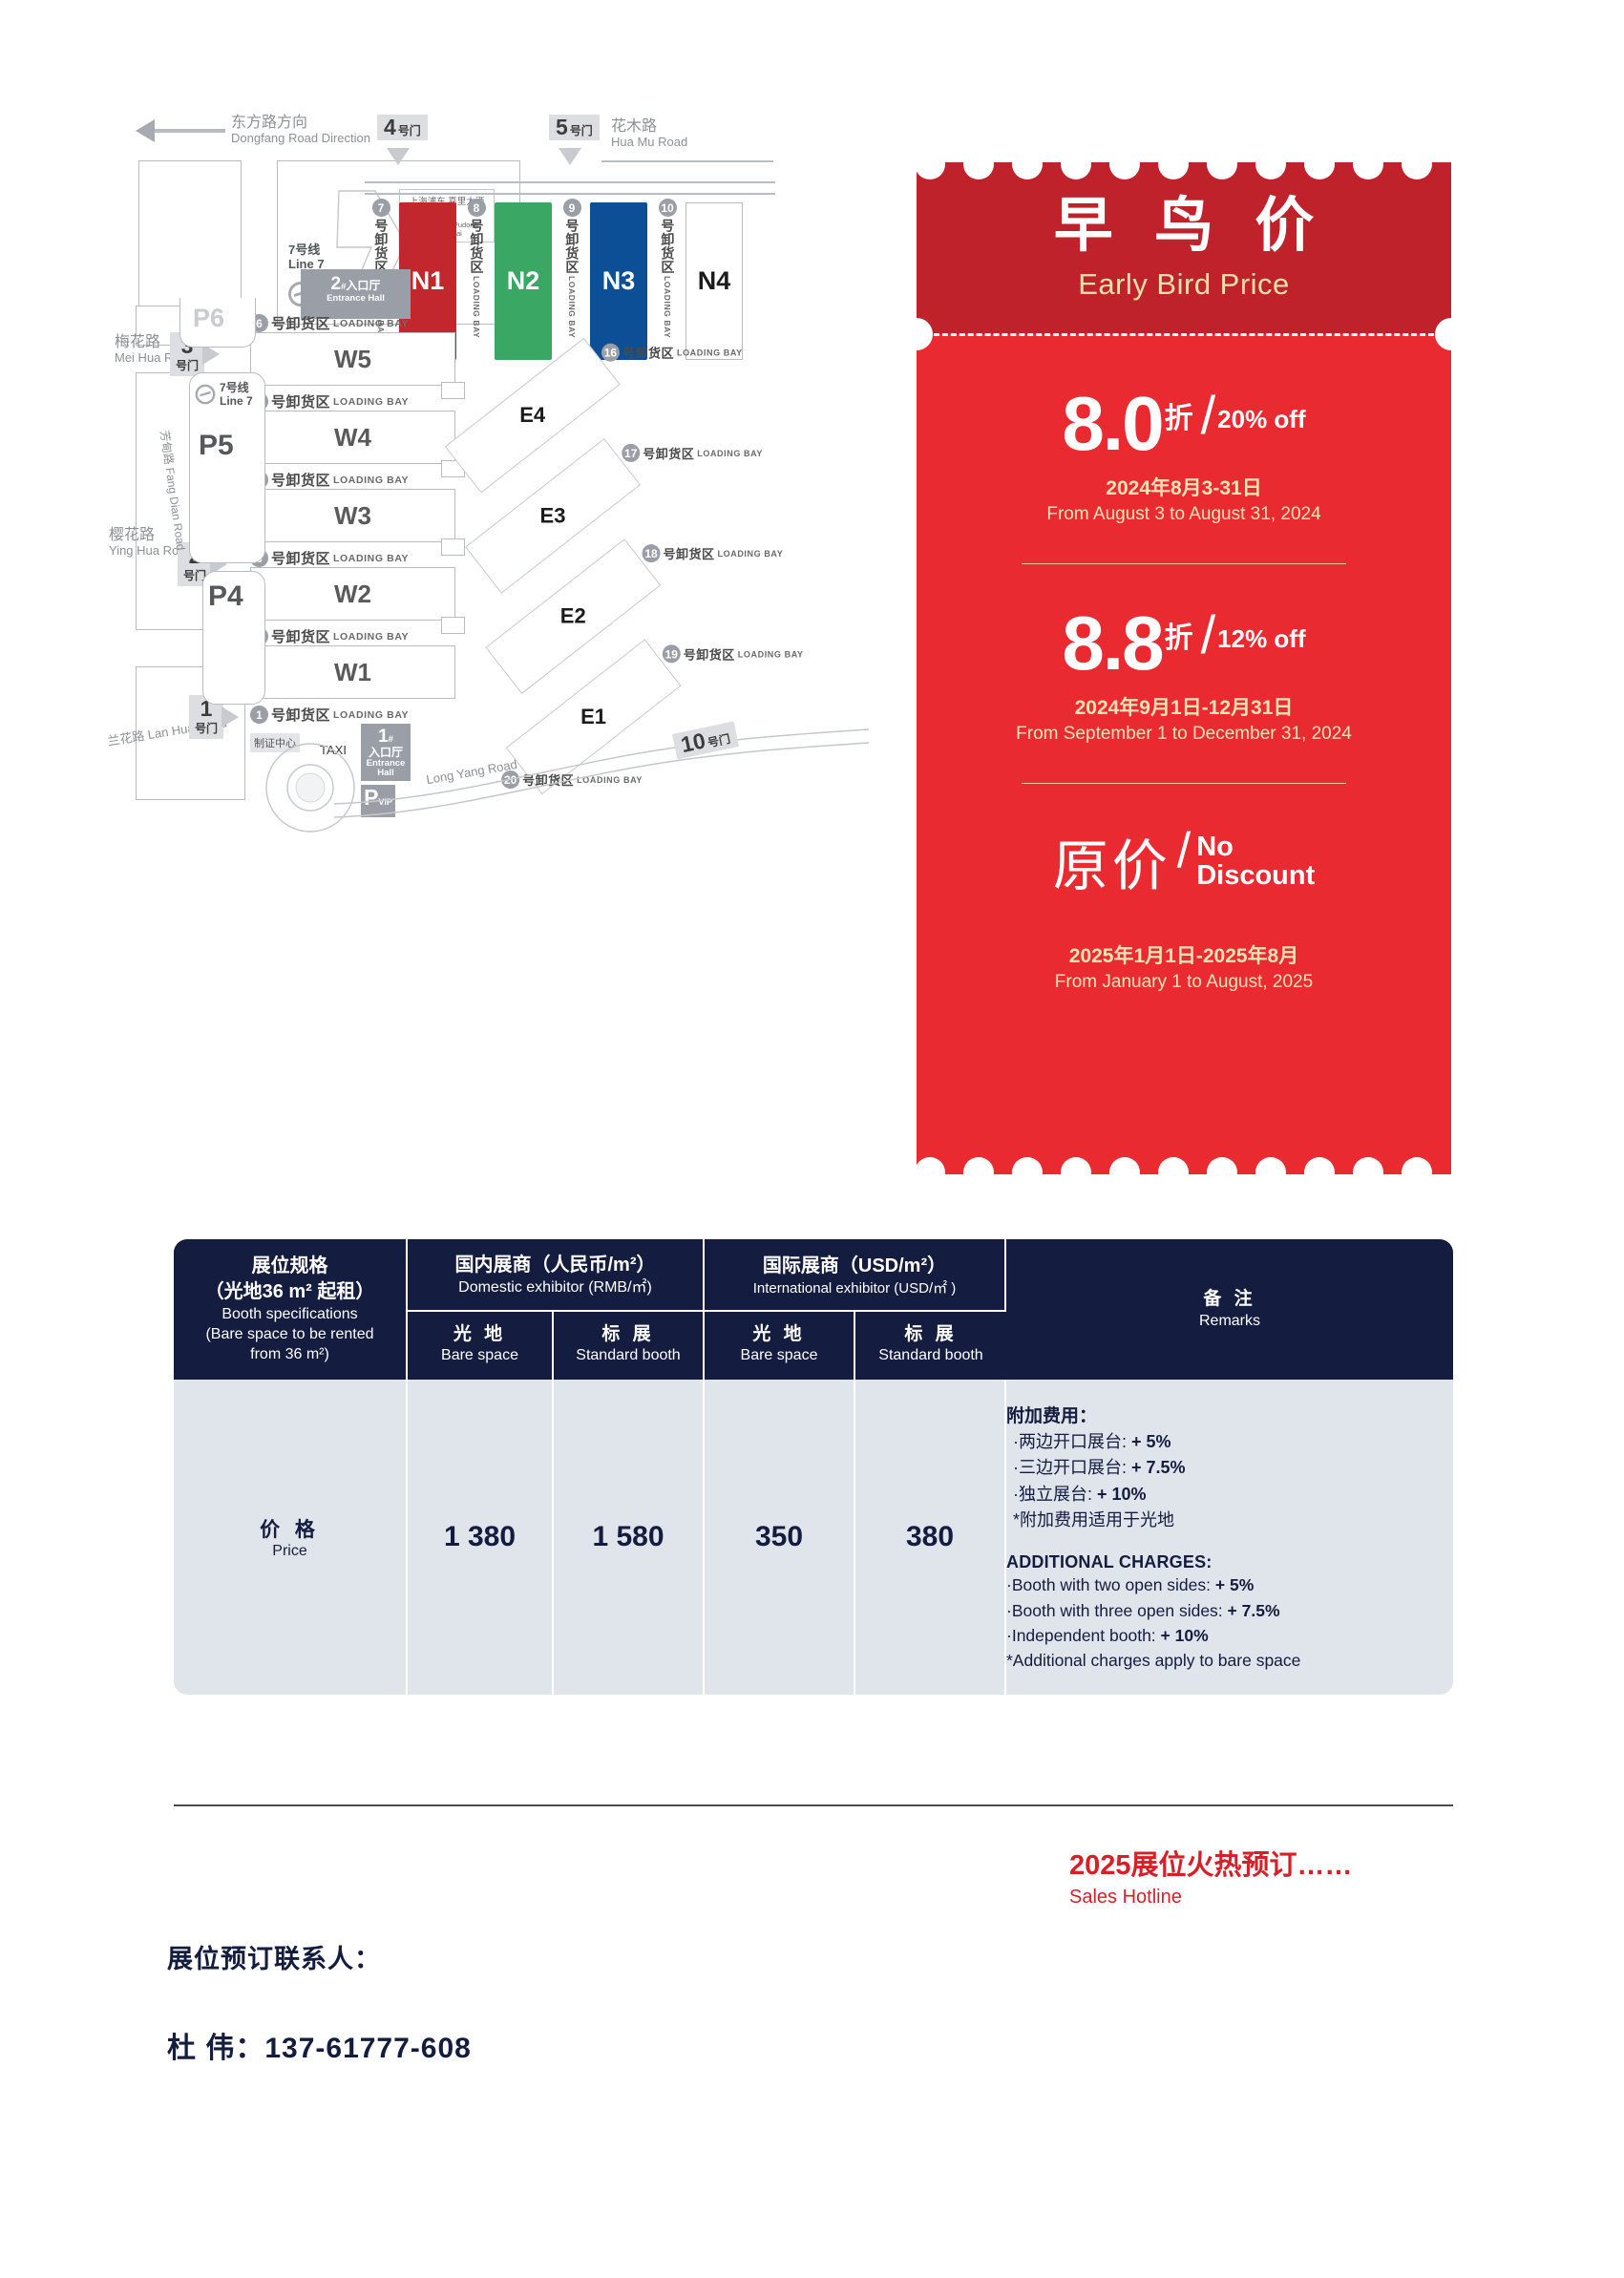  Describe the element at coordinates (274, 1959) in the screenshot. I see `contact-label: 展位预订联系人：` at that location.